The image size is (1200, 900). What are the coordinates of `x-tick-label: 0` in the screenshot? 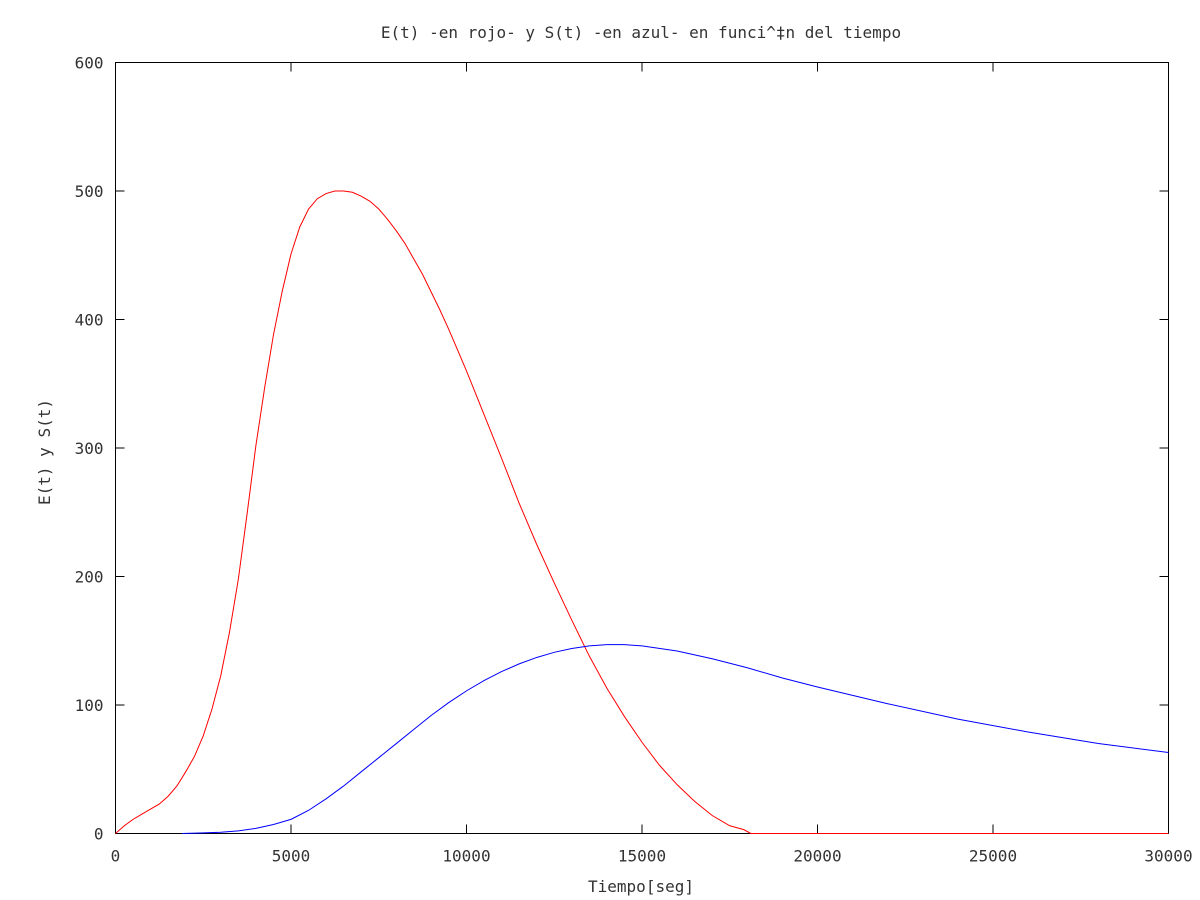 It's located at (116, 856).